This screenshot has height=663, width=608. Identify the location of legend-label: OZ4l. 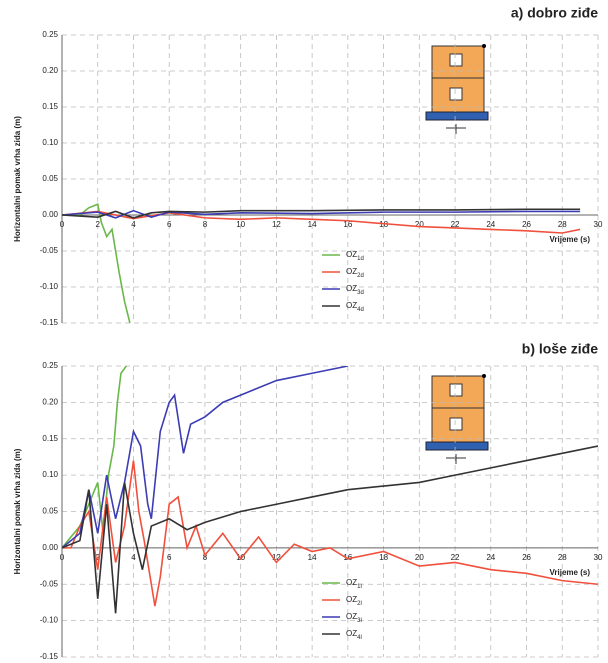
(354, 634).